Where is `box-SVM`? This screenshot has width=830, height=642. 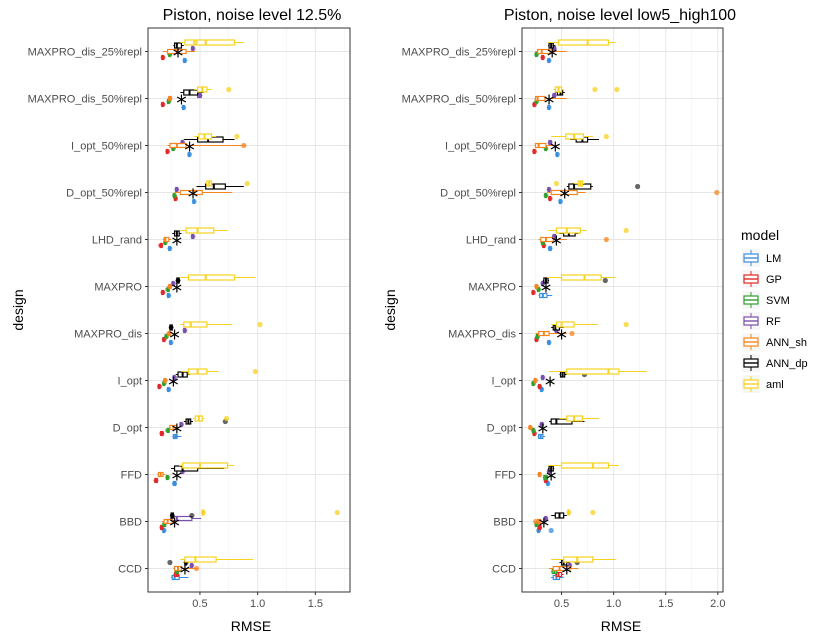 box-SVM is located at coordinates (533, 430).